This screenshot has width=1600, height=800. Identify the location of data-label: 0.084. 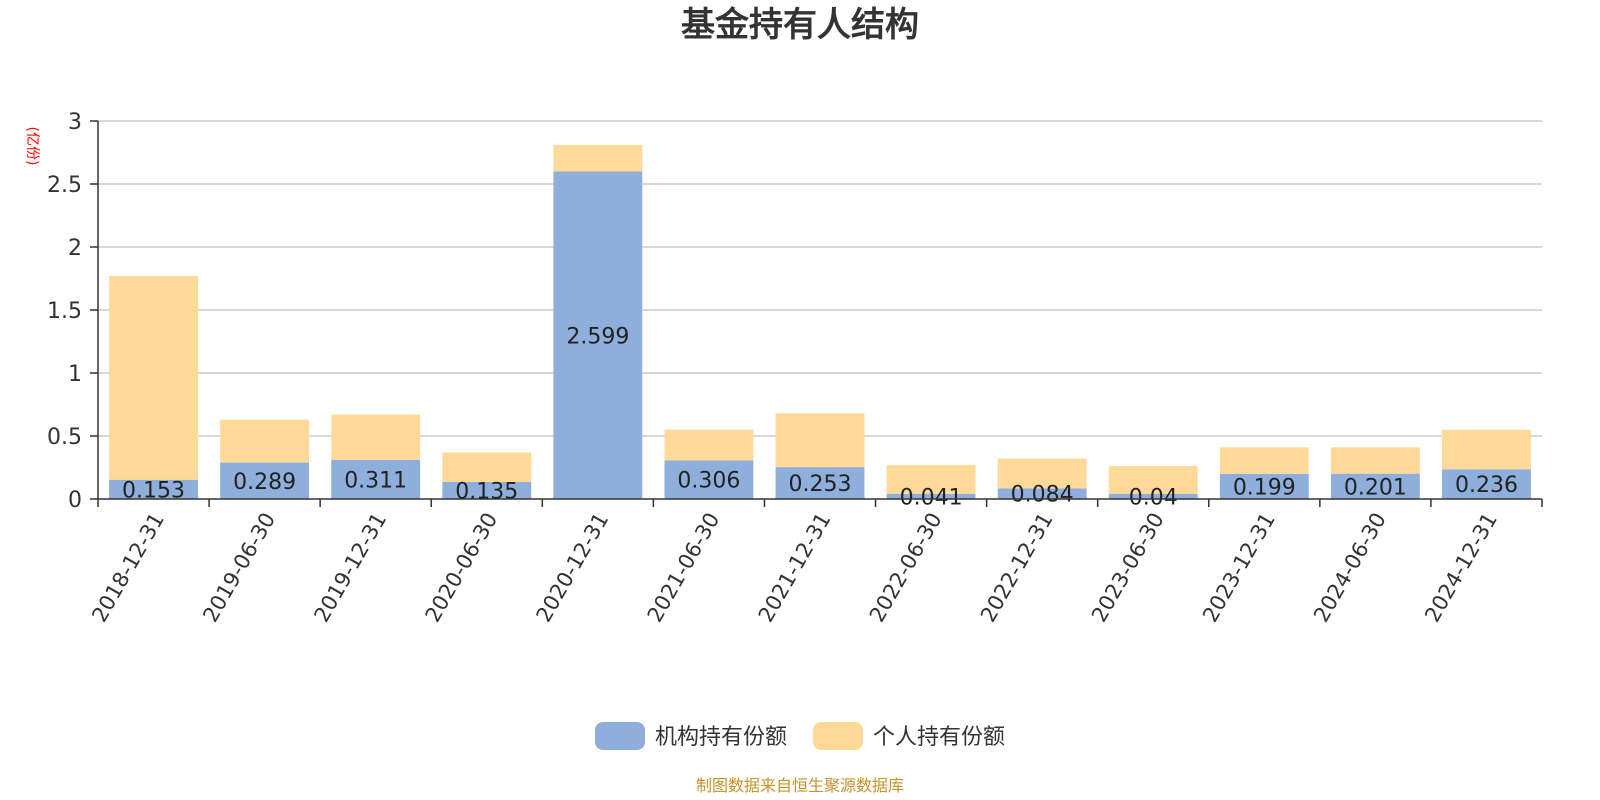
(1042, 495).